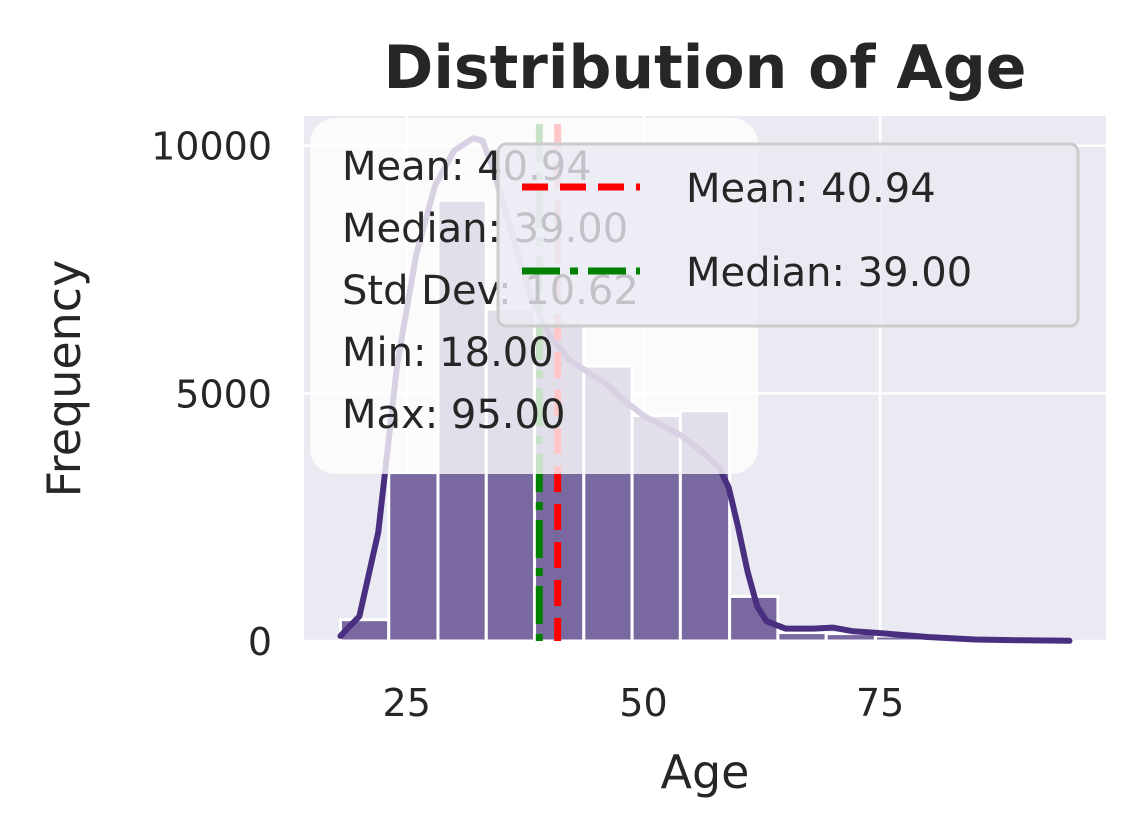 Image resolution: width=1137 pixels, height=836 pixels. I want to click on x-tick-labels: 25 50 75, so click(644, 703).